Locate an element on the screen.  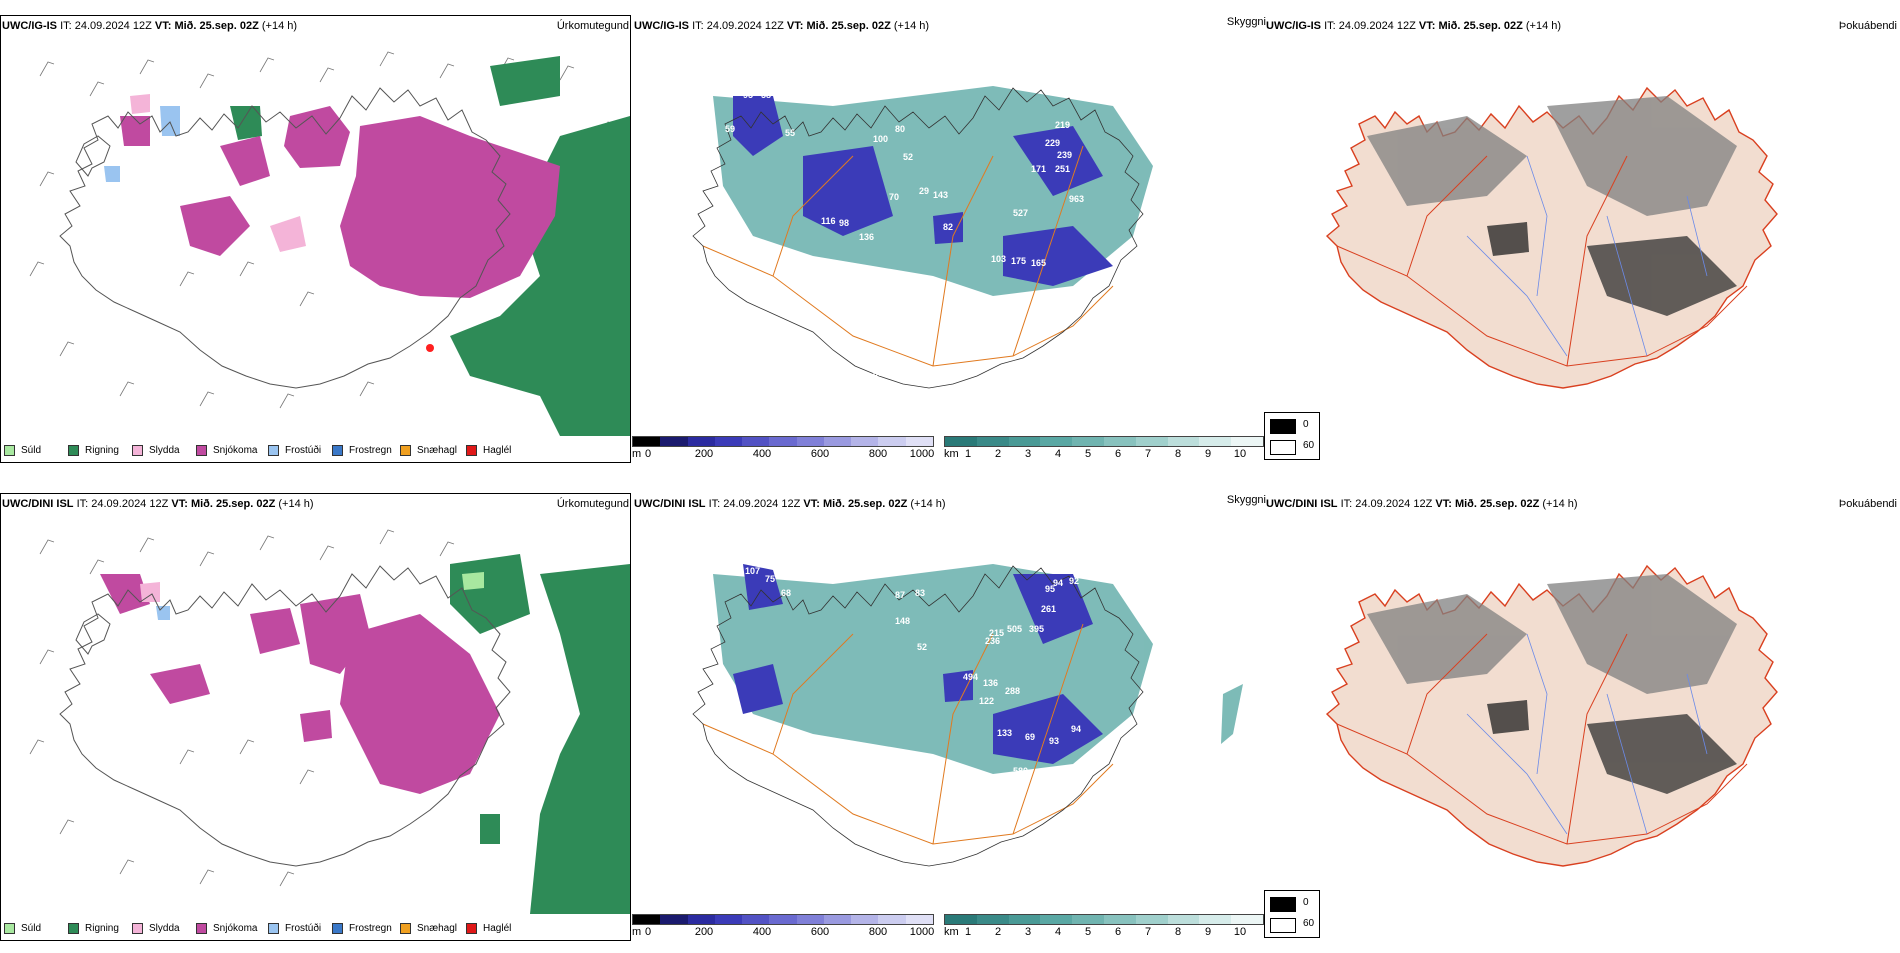
tick-label: 4 is located at coordinates (1058, 454).